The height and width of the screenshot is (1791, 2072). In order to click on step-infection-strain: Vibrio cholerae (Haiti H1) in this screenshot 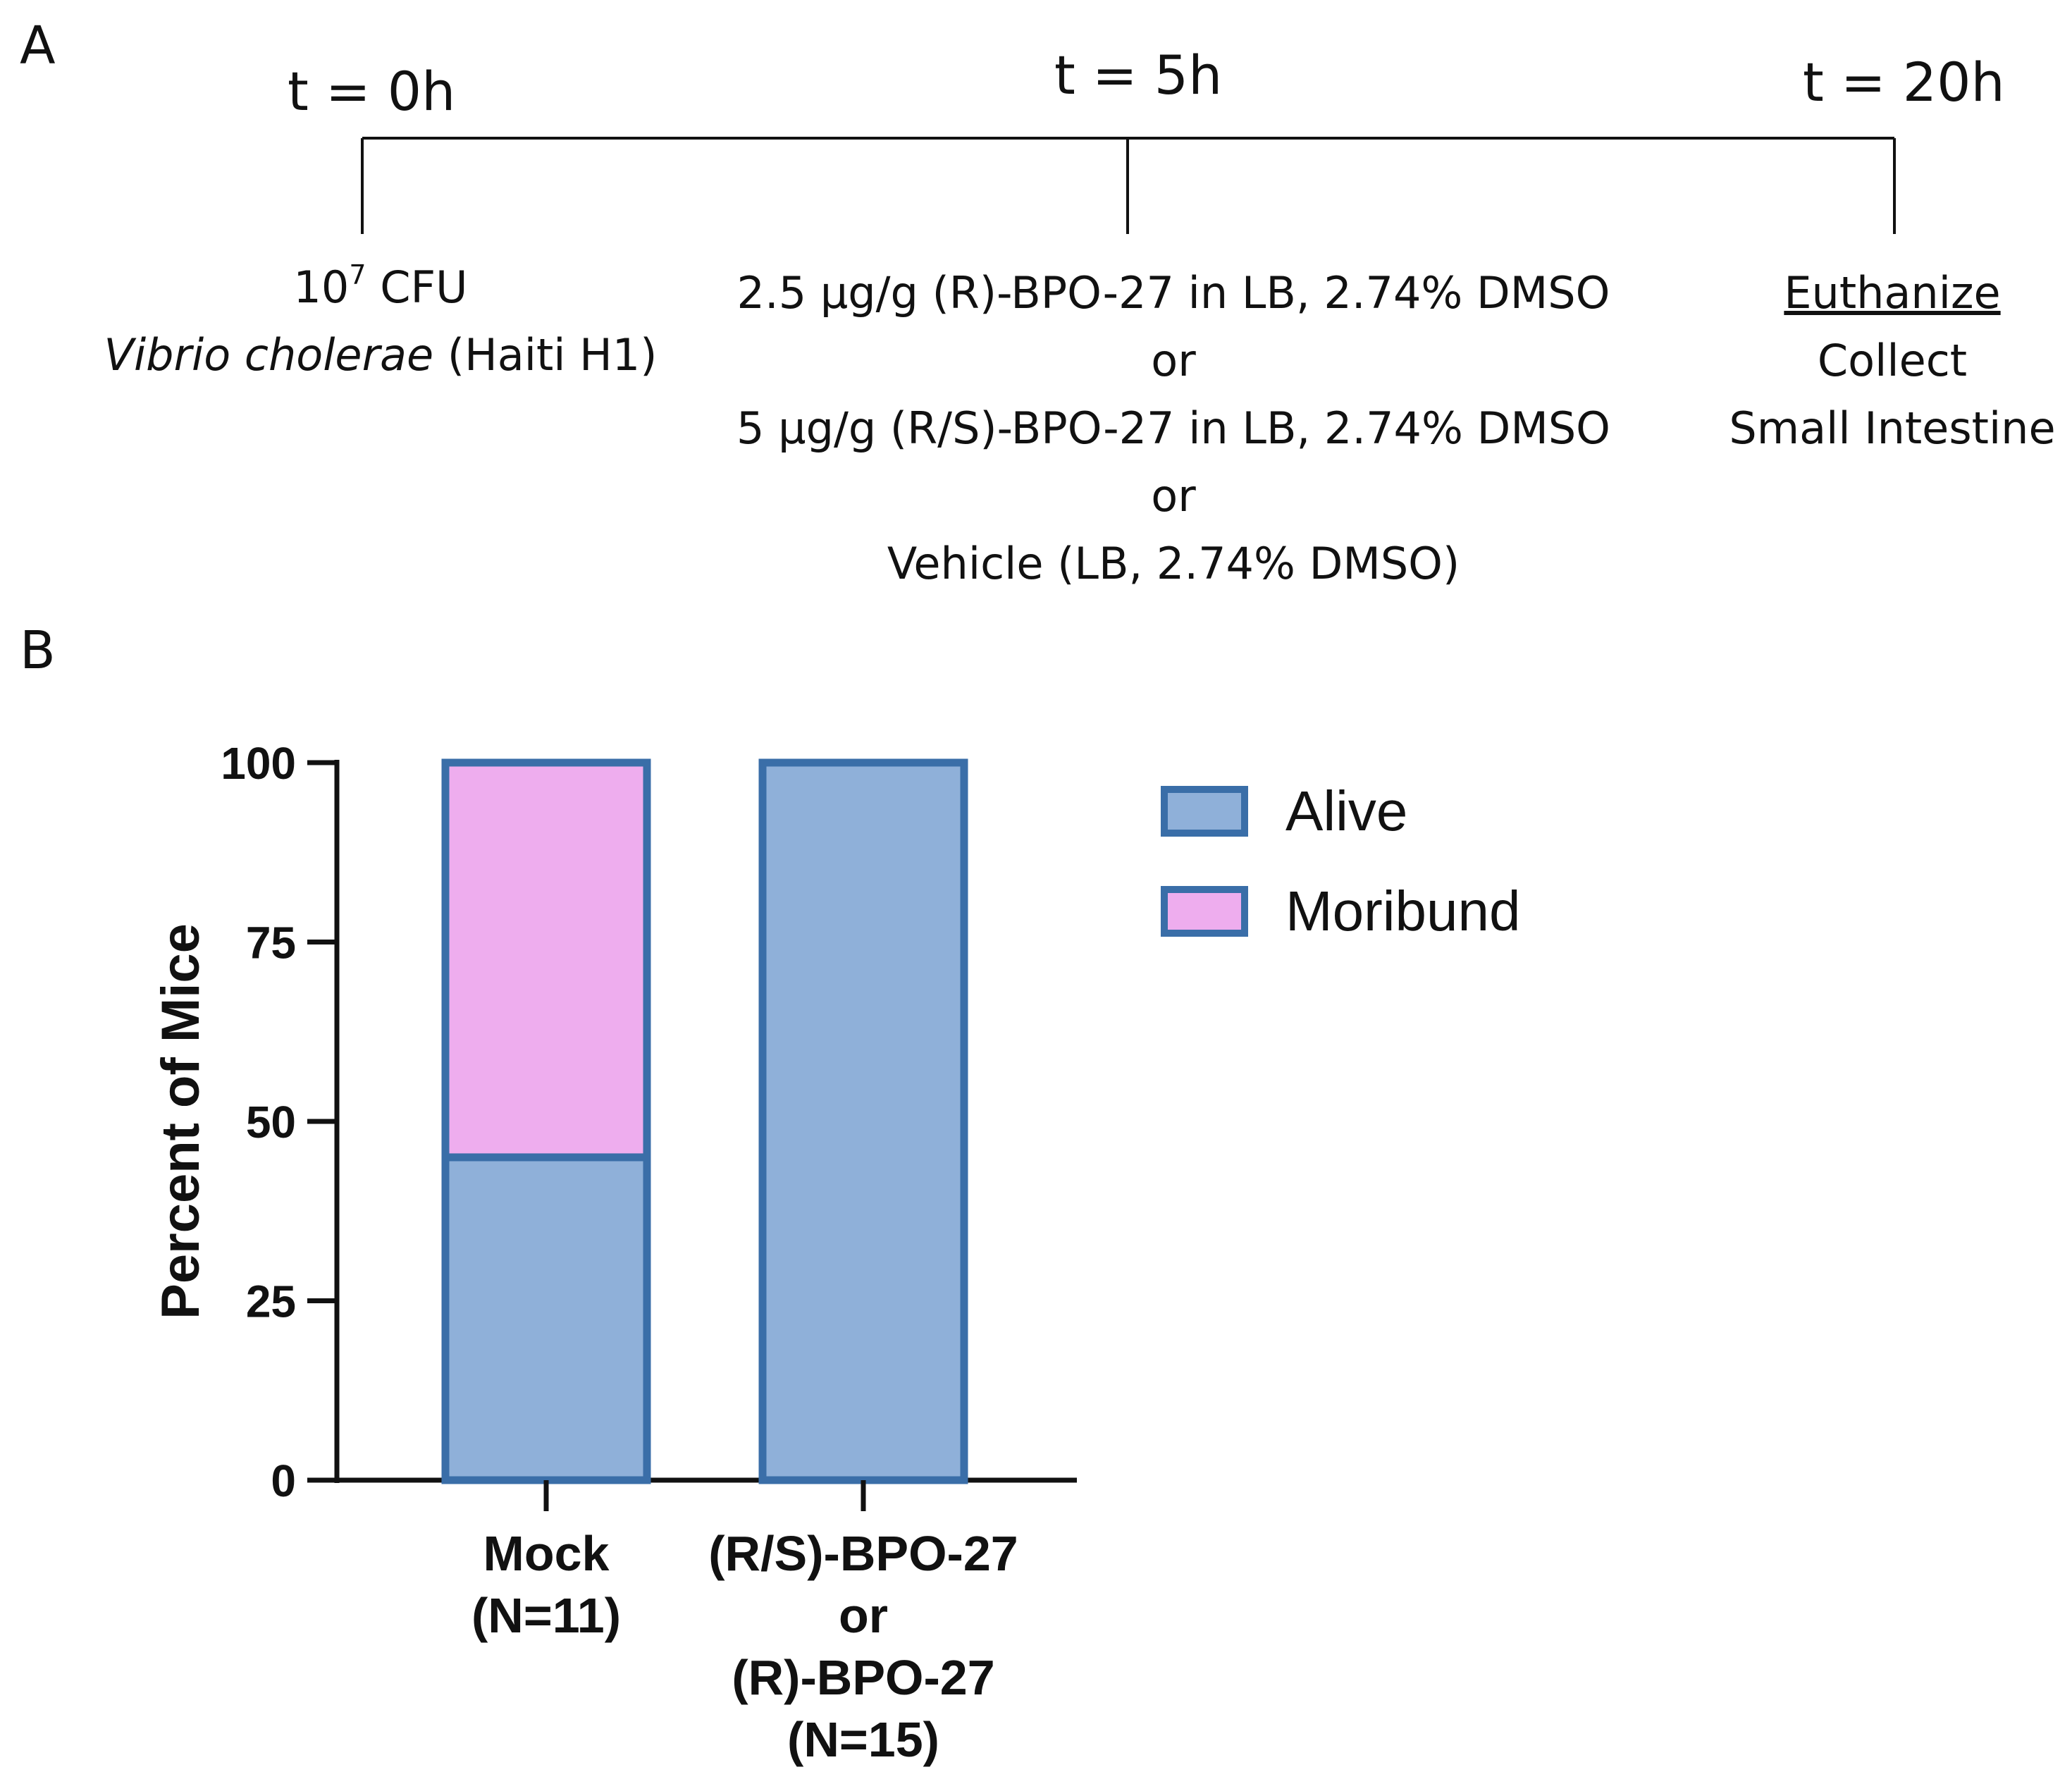, I will do `click(381, 355)`.